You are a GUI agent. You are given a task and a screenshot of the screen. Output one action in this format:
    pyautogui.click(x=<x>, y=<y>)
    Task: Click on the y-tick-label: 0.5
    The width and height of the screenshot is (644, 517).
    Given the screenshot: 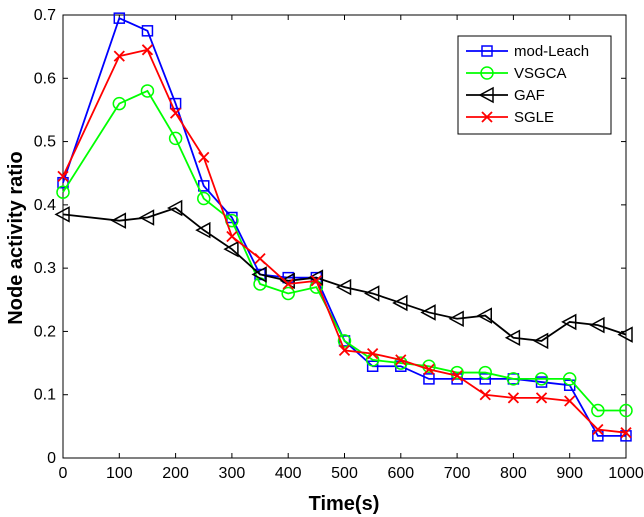 What is the action you would take?
    pyautogui.click(x=45, y=142)
    